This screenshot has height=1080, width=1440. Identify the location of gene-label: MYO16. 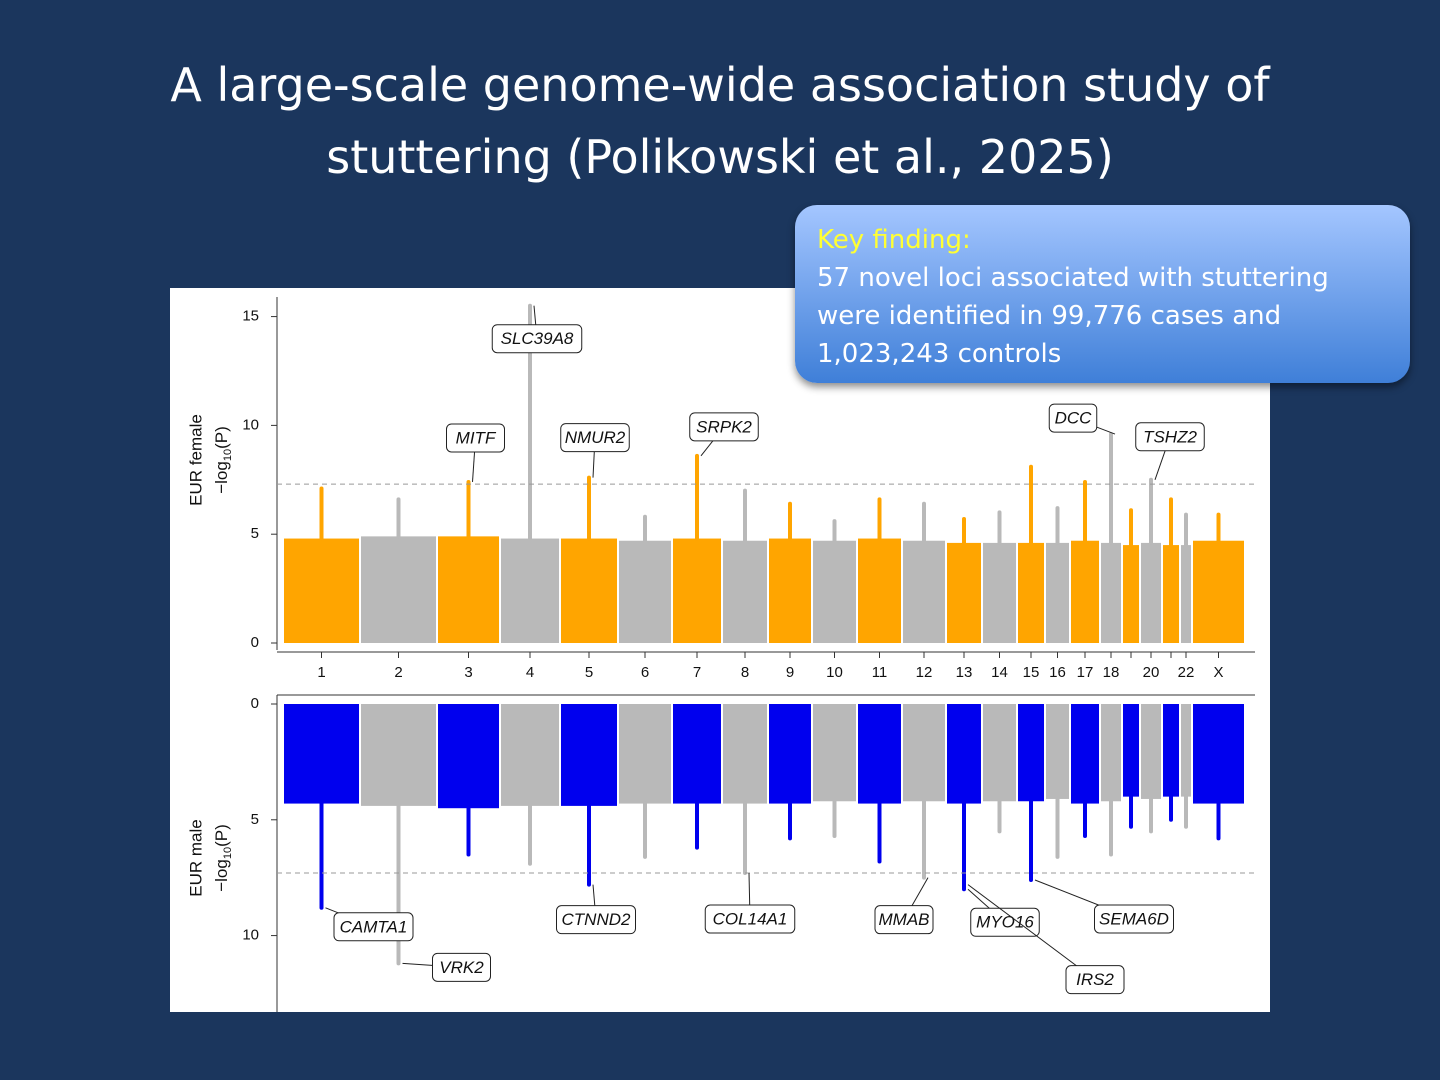
(1005, 922).